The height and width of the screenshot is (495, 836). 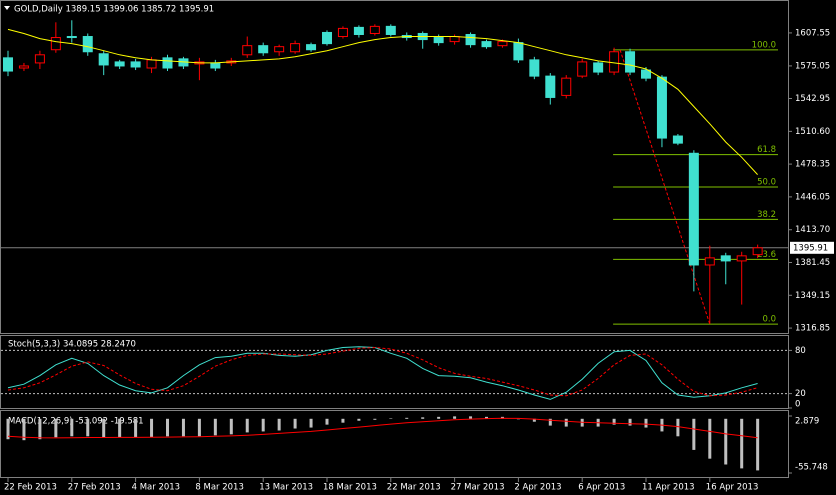 What do you see at coordinates (800, 351) in the screenshot?
I see `y-tick-label: 80` at bounding box center [800, 351].